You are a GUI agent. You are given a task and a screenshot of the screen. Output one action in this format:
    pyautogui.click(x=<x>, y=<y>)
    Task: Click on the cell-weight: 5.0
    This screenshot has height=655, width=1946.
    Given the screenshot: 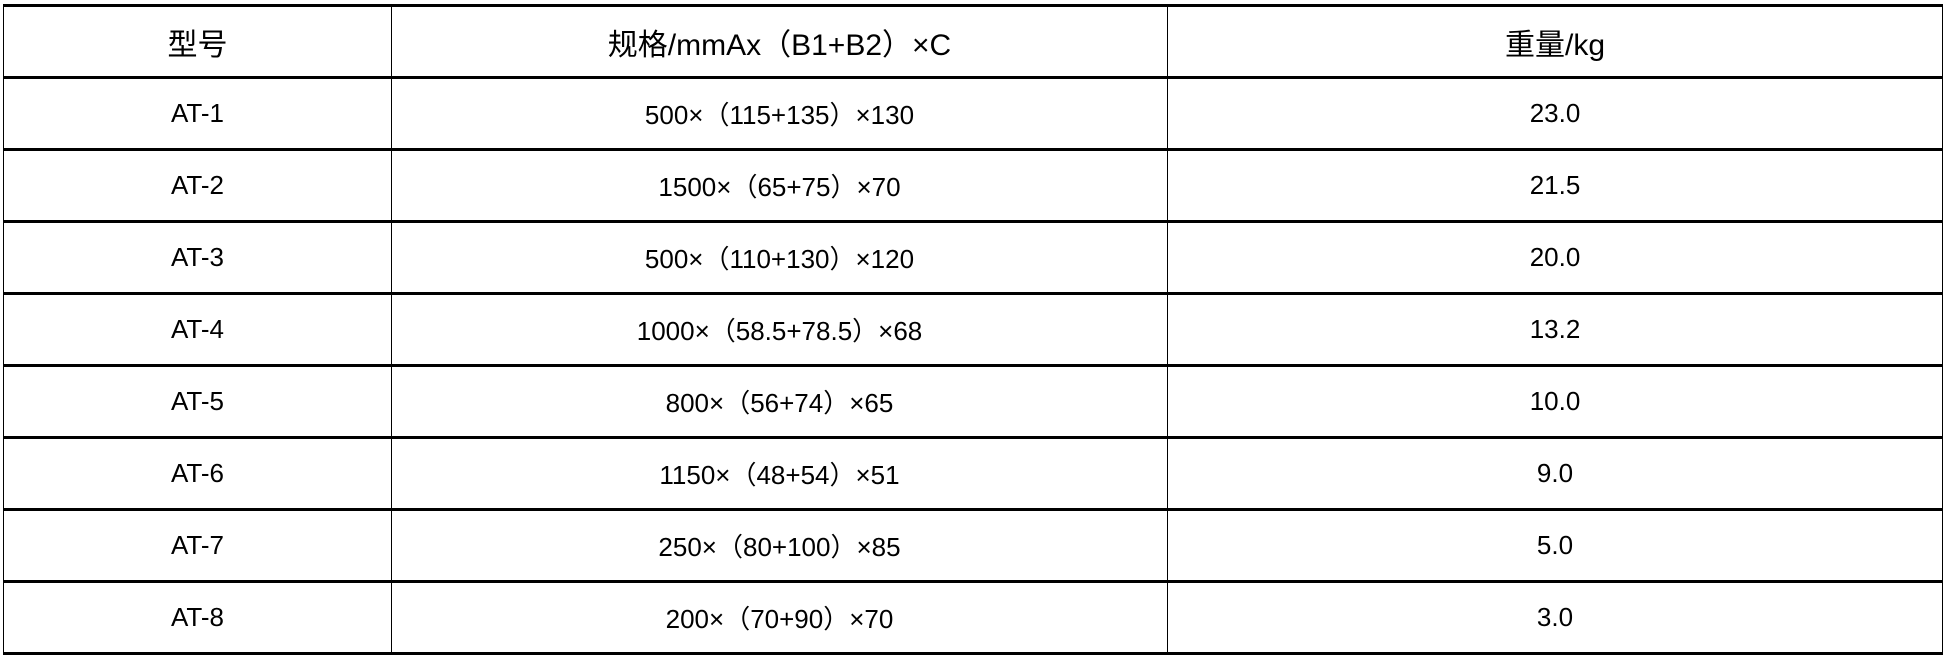 What is the action you would take?
    pyautogui.click(x=1555, y=545)
    